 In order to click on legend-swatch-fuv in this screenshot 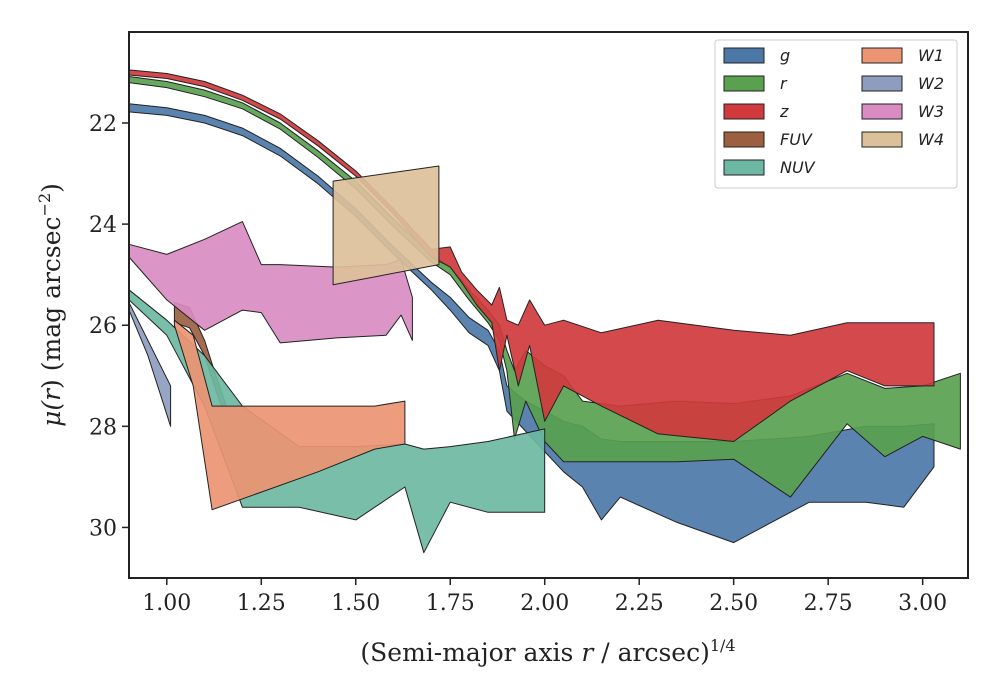, I will do `click(744, 139)`.